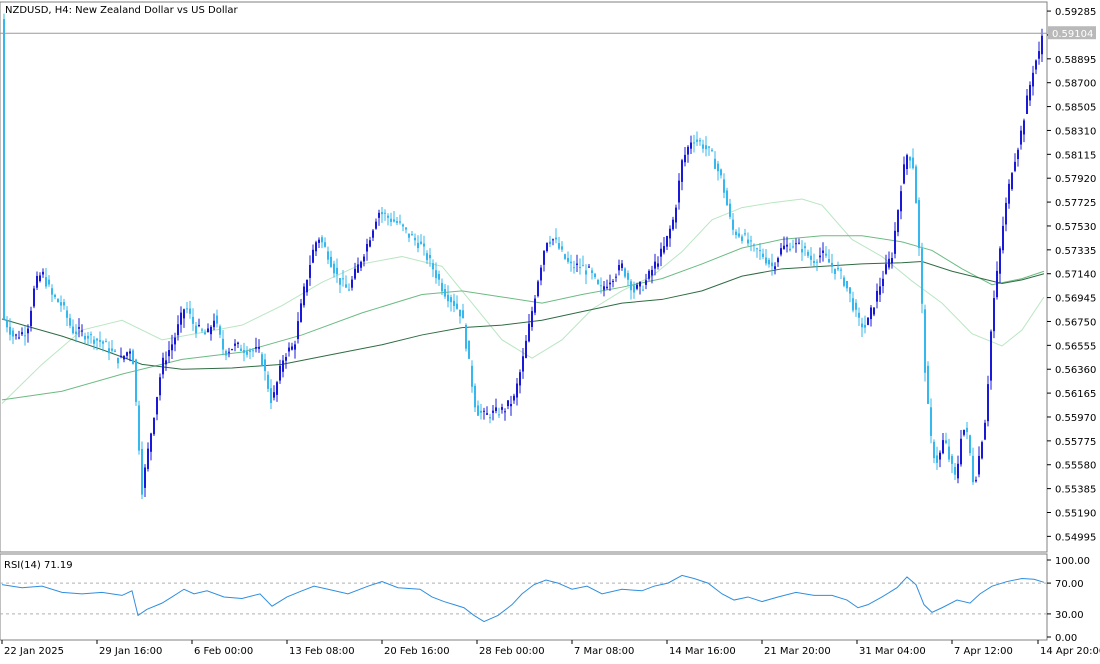  What do you see at coordinates (983, 651) in the screenshot?
I see `time-tick-label: 7 Apr 12:00` at bounding box center [983, 651].